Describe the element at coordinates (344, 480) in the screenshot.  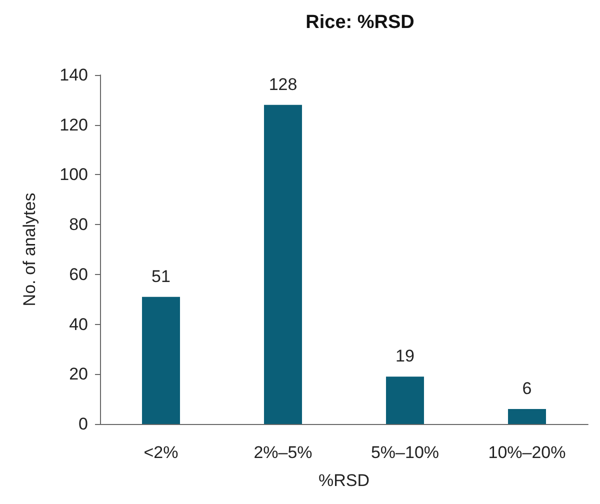
I see `x-axis-title: %RSD` at that location.